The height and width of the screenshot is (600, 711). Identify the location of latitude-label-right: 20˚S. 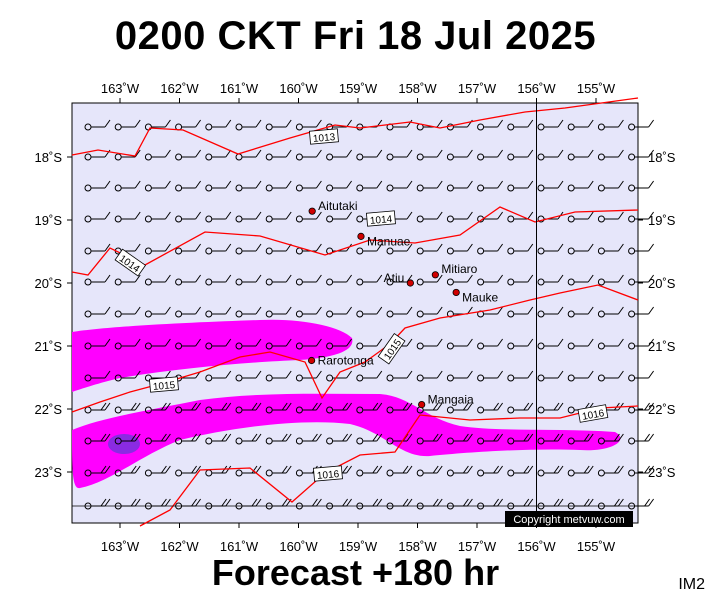
(662, 283).